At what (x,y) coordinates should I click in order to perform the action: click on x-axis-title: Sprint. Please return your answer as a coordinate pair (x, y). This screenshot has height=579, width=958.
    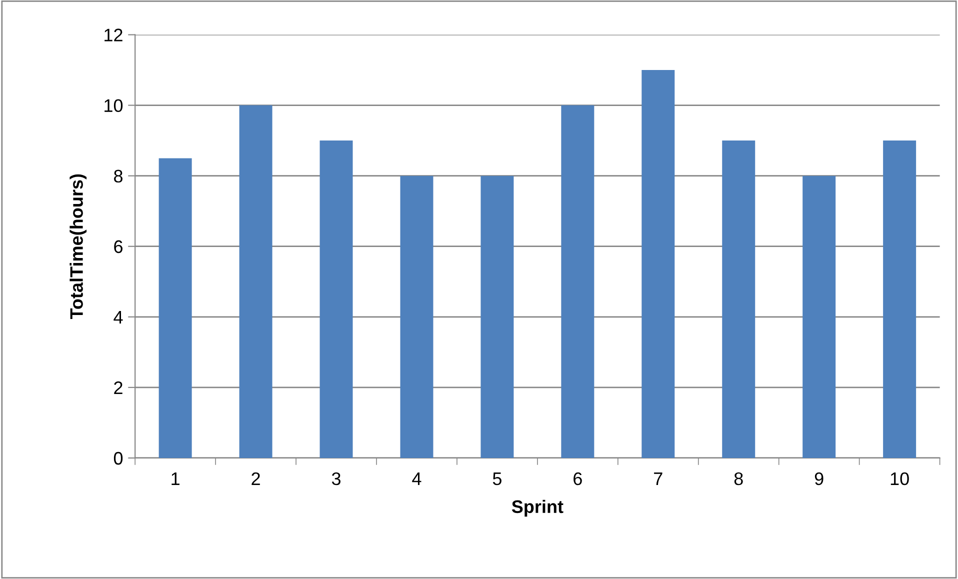
    Looking at the image, I should click on (538, 508).